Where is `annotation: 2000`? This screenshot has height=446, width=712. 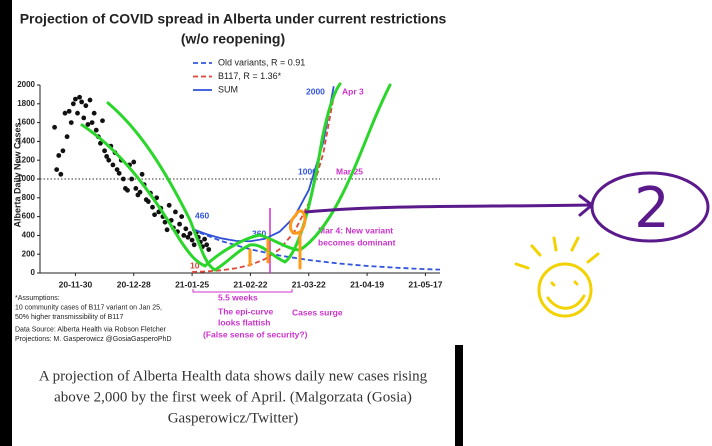
annotation: 2000 is located at coordinates (315, 91).